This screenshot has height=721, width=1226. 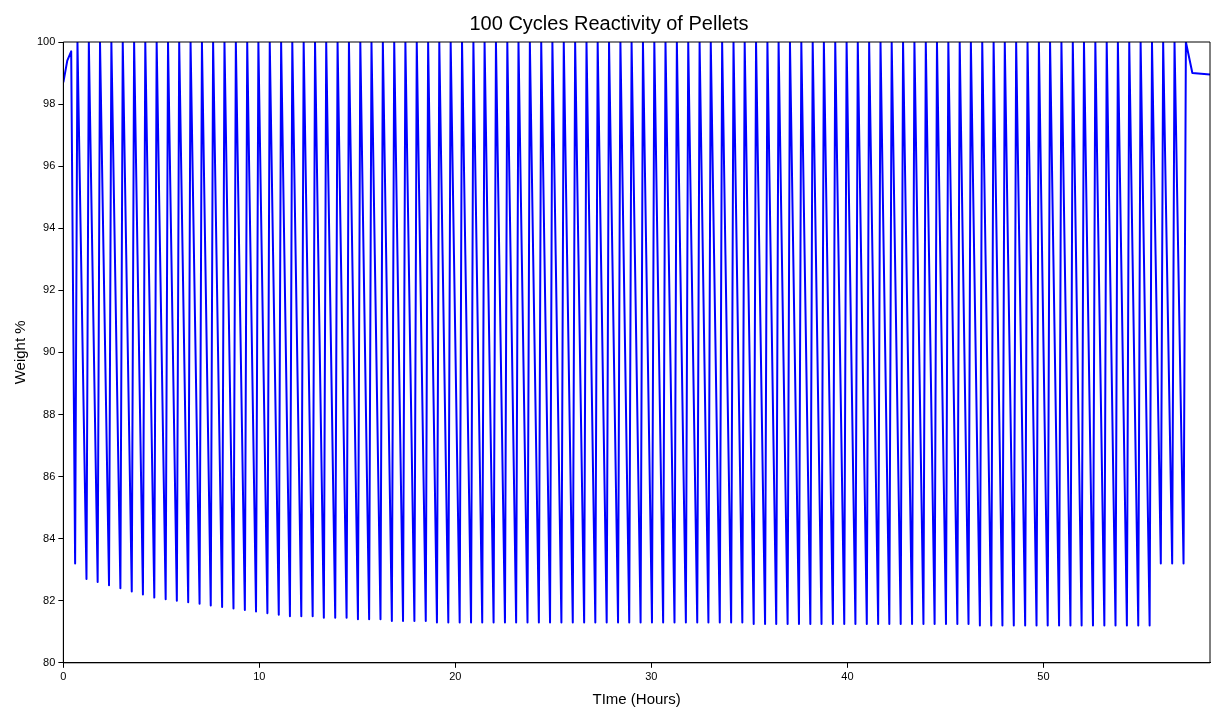 What do you see at coordinates (847, 676) in the screenshot?
I see `x-tick-label: 40` at bounding box center [847, 676].